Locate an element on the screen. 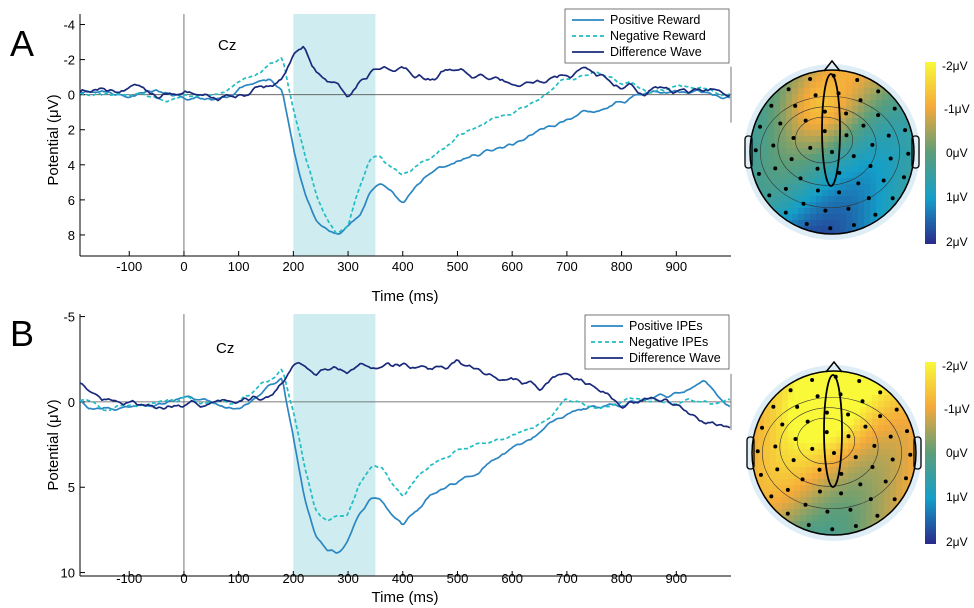 Image resolution: width=974 pixels, height=608 pixels. topomap-b-electrodes is located at coordinates (834, 453).